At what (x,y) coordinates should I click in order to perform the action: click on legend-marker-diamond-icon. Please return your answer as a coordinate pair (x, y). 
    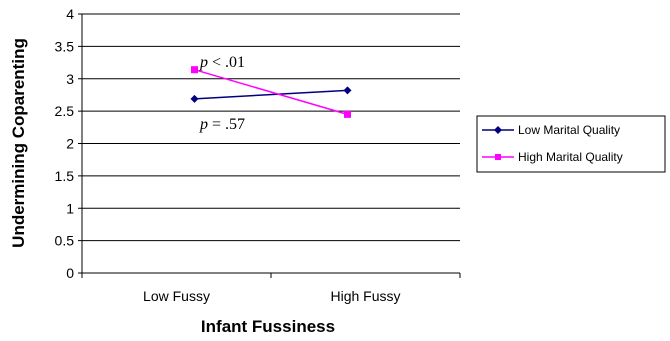
    Looking at the image, I should click on (498, 130).